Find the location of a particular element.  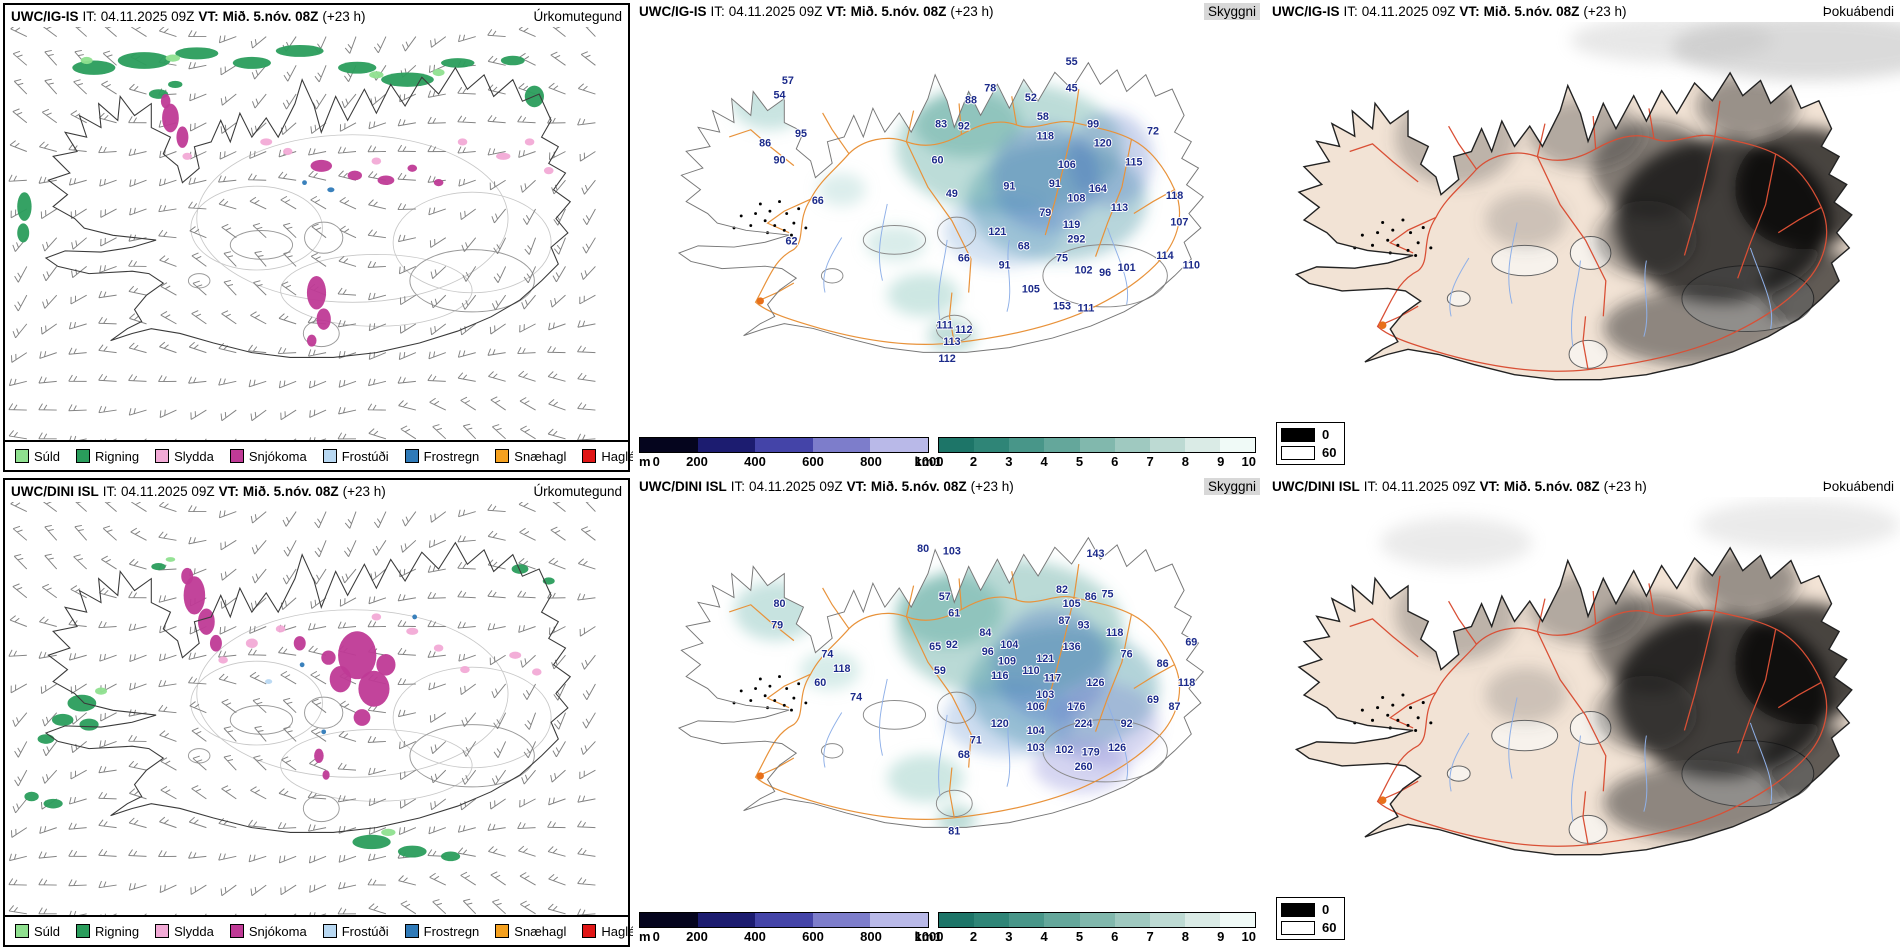

colorbar-bar is located at coordinates (947, 445).